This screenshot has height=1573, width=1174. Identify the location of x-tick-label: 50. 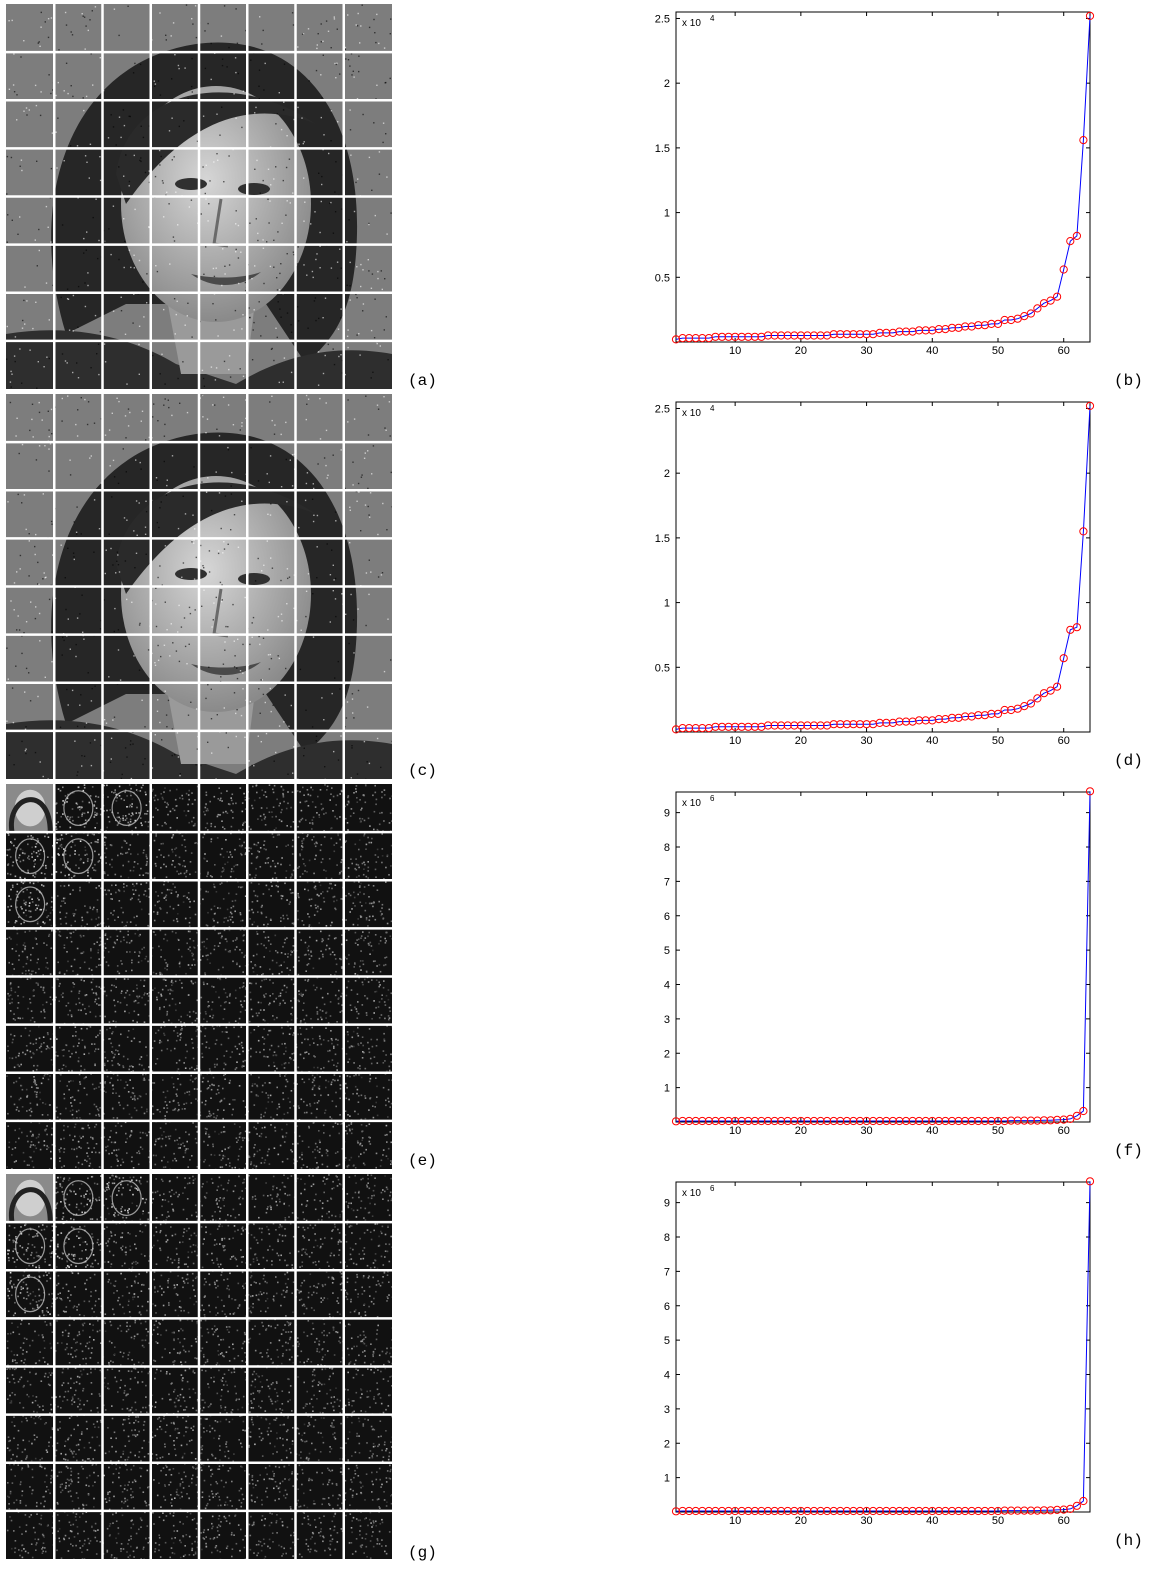
(998, 351).